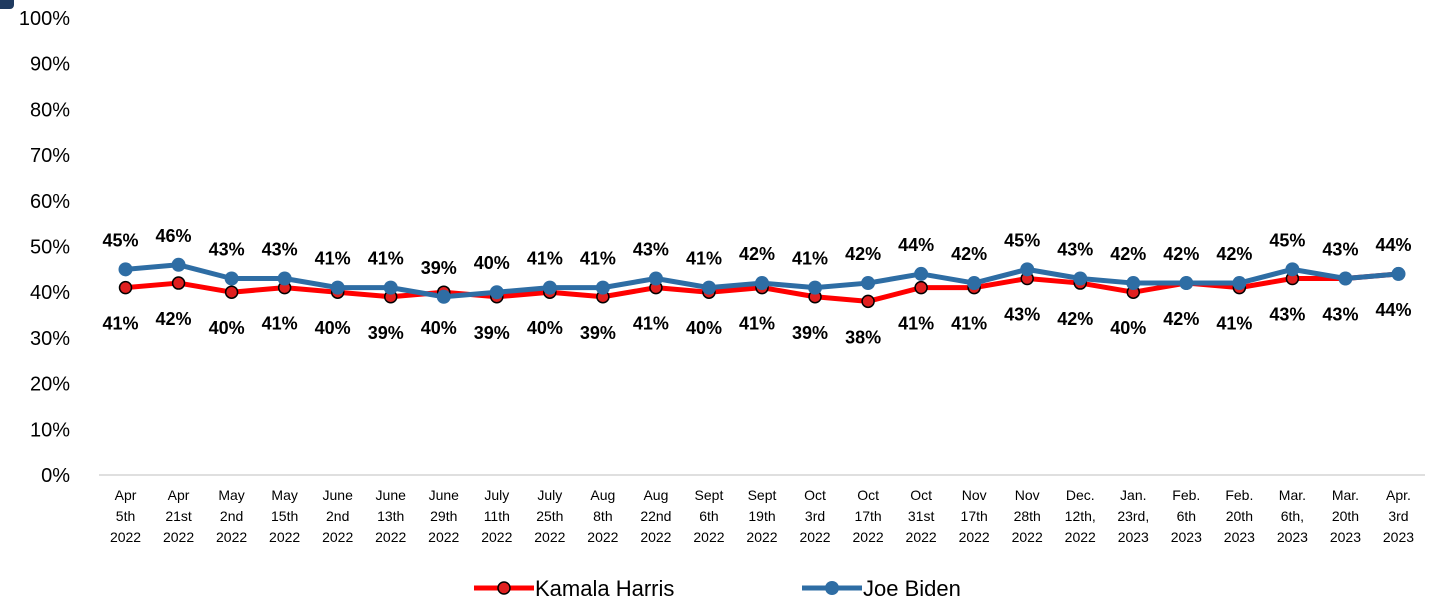 The image size is (1432, 600). What do you see at coordinates (390, 516) in the screenshot?
I see `x-tick-label: 13th` at bounding box center [390, 516].